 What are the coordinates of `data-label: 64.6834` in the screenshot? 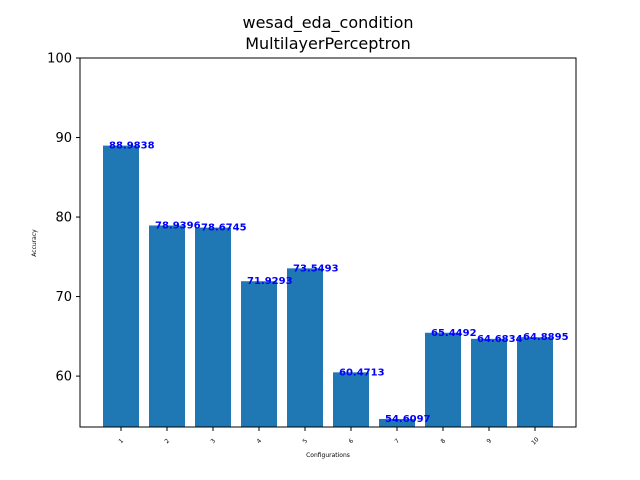 It's located at (500, 339).